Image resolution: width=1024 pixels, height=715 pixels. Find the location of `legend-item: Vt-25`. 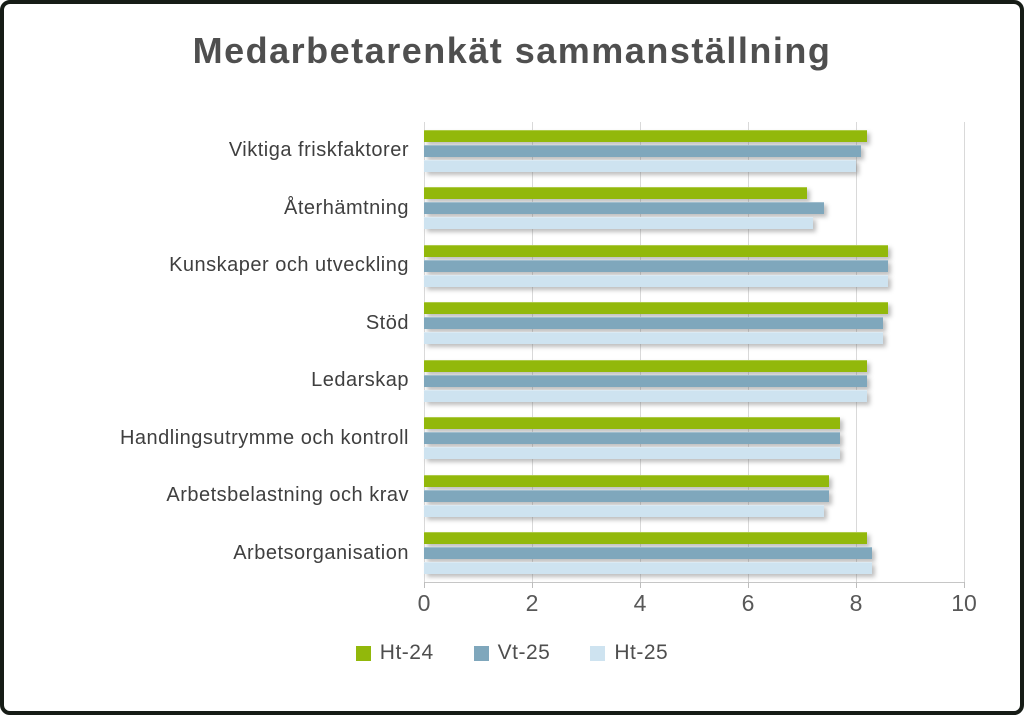

legend-item: Vt-25 is located at coordinates (512, 653).